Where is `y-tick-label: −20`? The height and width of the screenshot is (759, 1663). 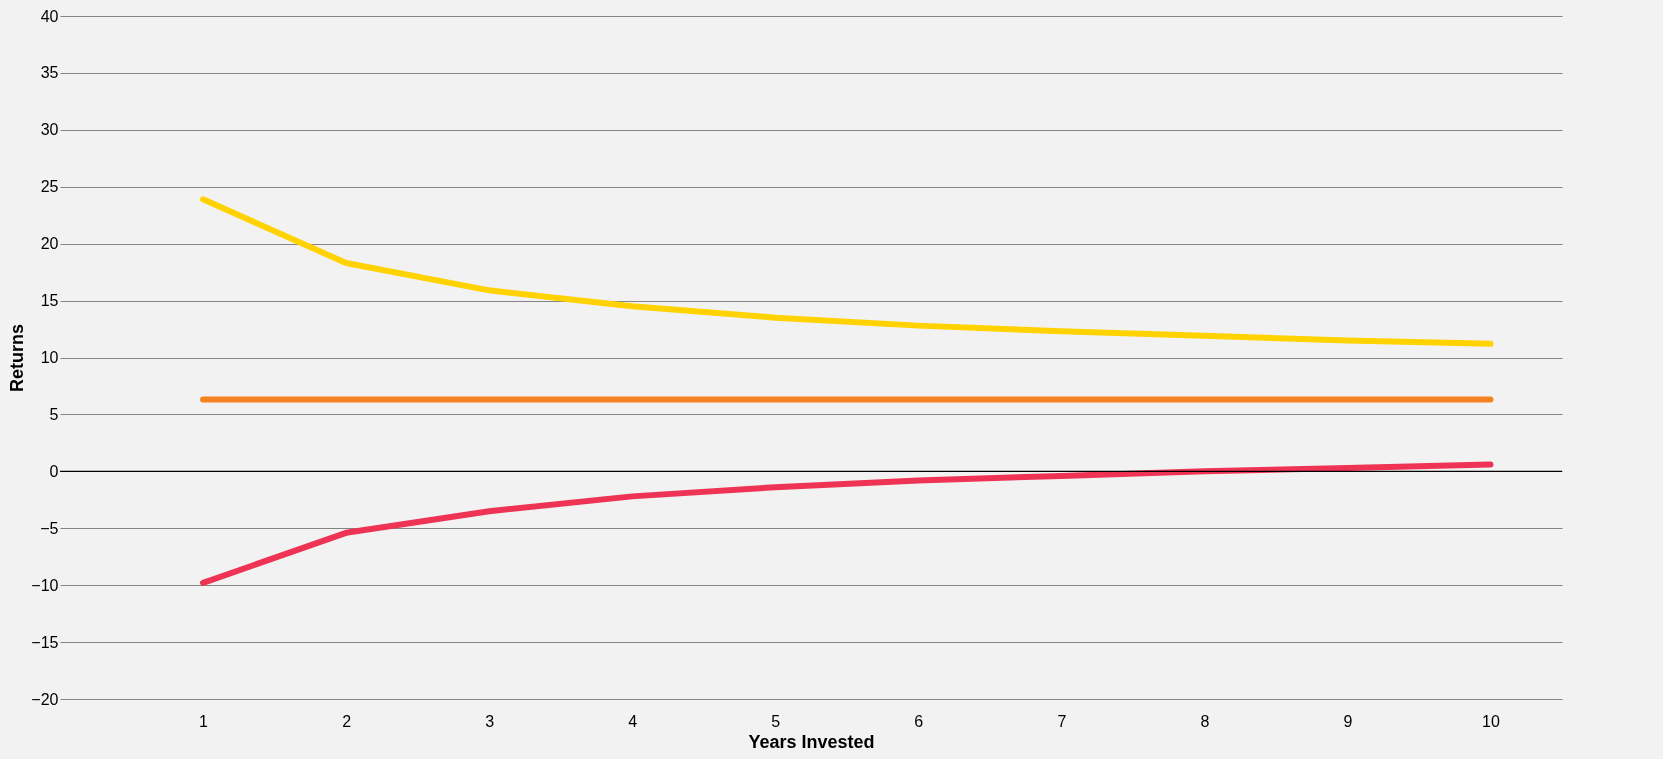
y-tick-label: −20 is located at coordinates (45, 699).